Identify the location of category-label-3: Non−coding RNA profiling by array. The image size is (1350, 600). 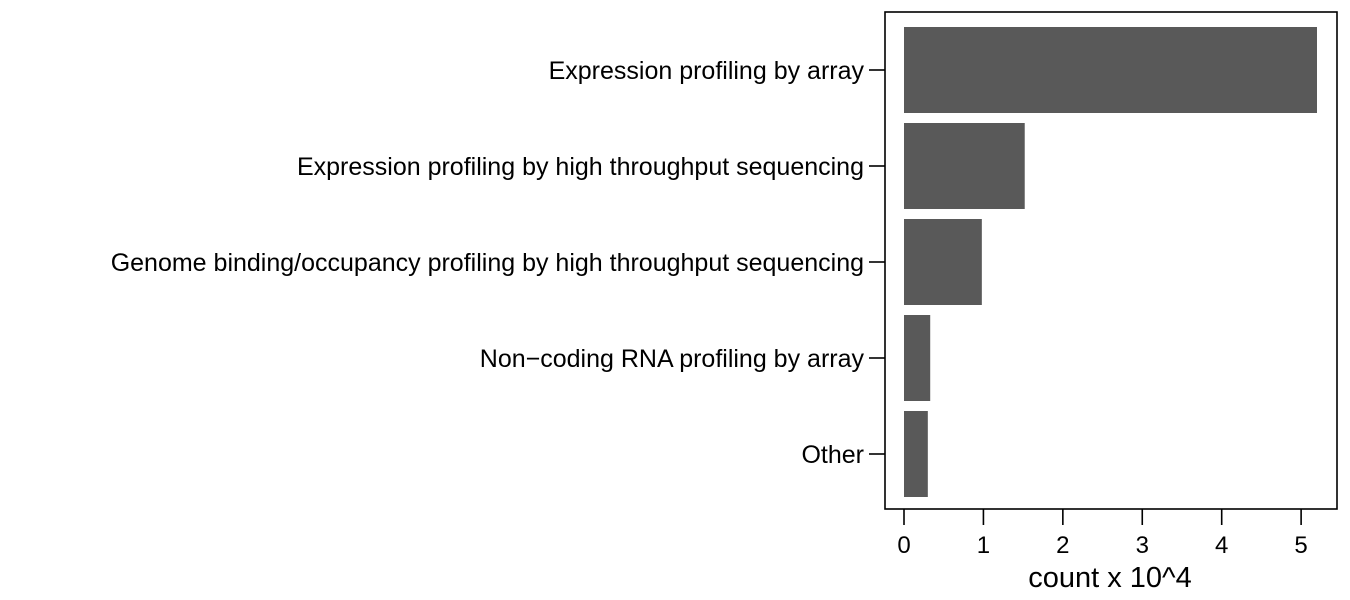
(672, 359).